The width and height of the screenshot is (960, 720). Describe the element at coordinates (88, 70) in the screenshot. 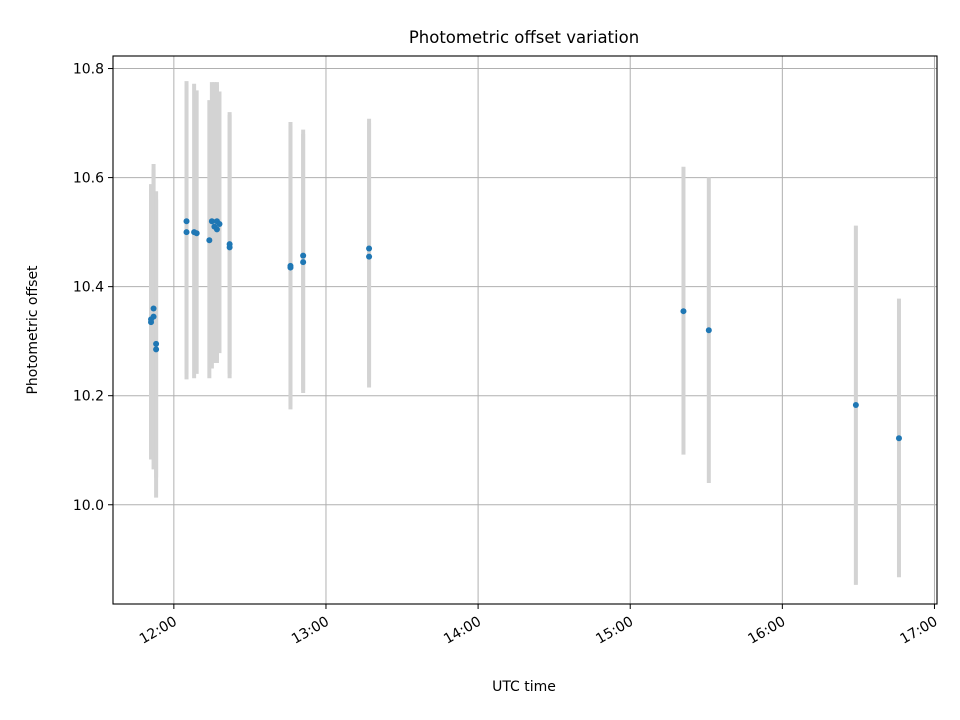

I see `y-tick-label: 10.8` at that location.